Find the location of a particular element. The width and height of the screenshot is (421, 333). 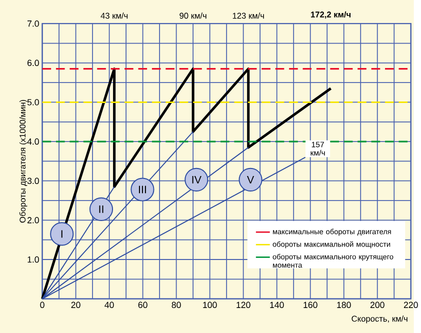

x-tick-label: 100 is located at coordinates (210, 305).